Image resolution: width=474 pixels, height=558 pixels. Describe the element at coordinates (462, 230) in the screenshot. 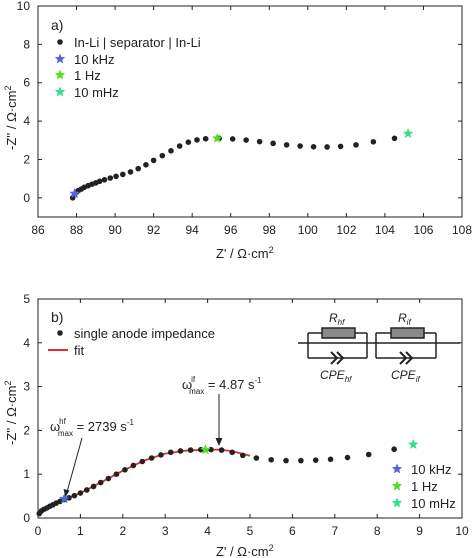

I see `x-tick-label: 108` at that location.